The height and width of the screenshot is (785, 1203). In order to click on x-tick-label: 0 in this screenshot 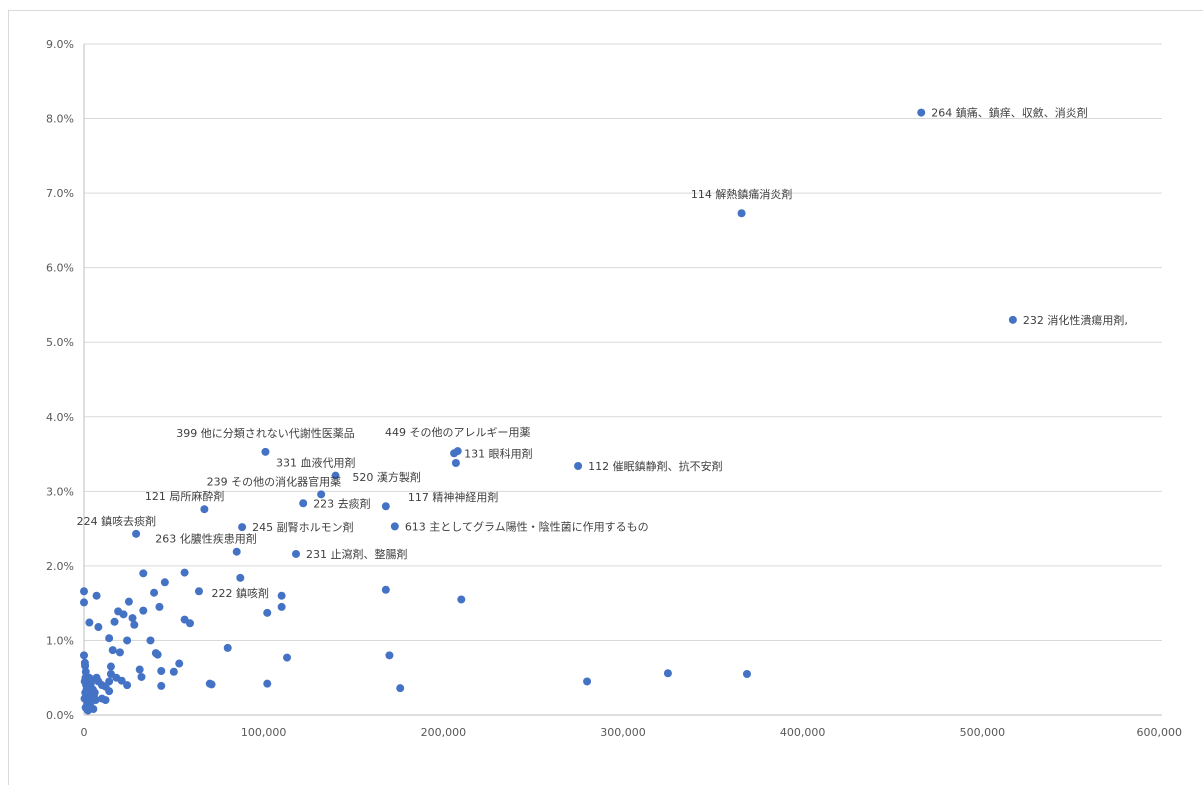, I will do `click(84, 732)`.